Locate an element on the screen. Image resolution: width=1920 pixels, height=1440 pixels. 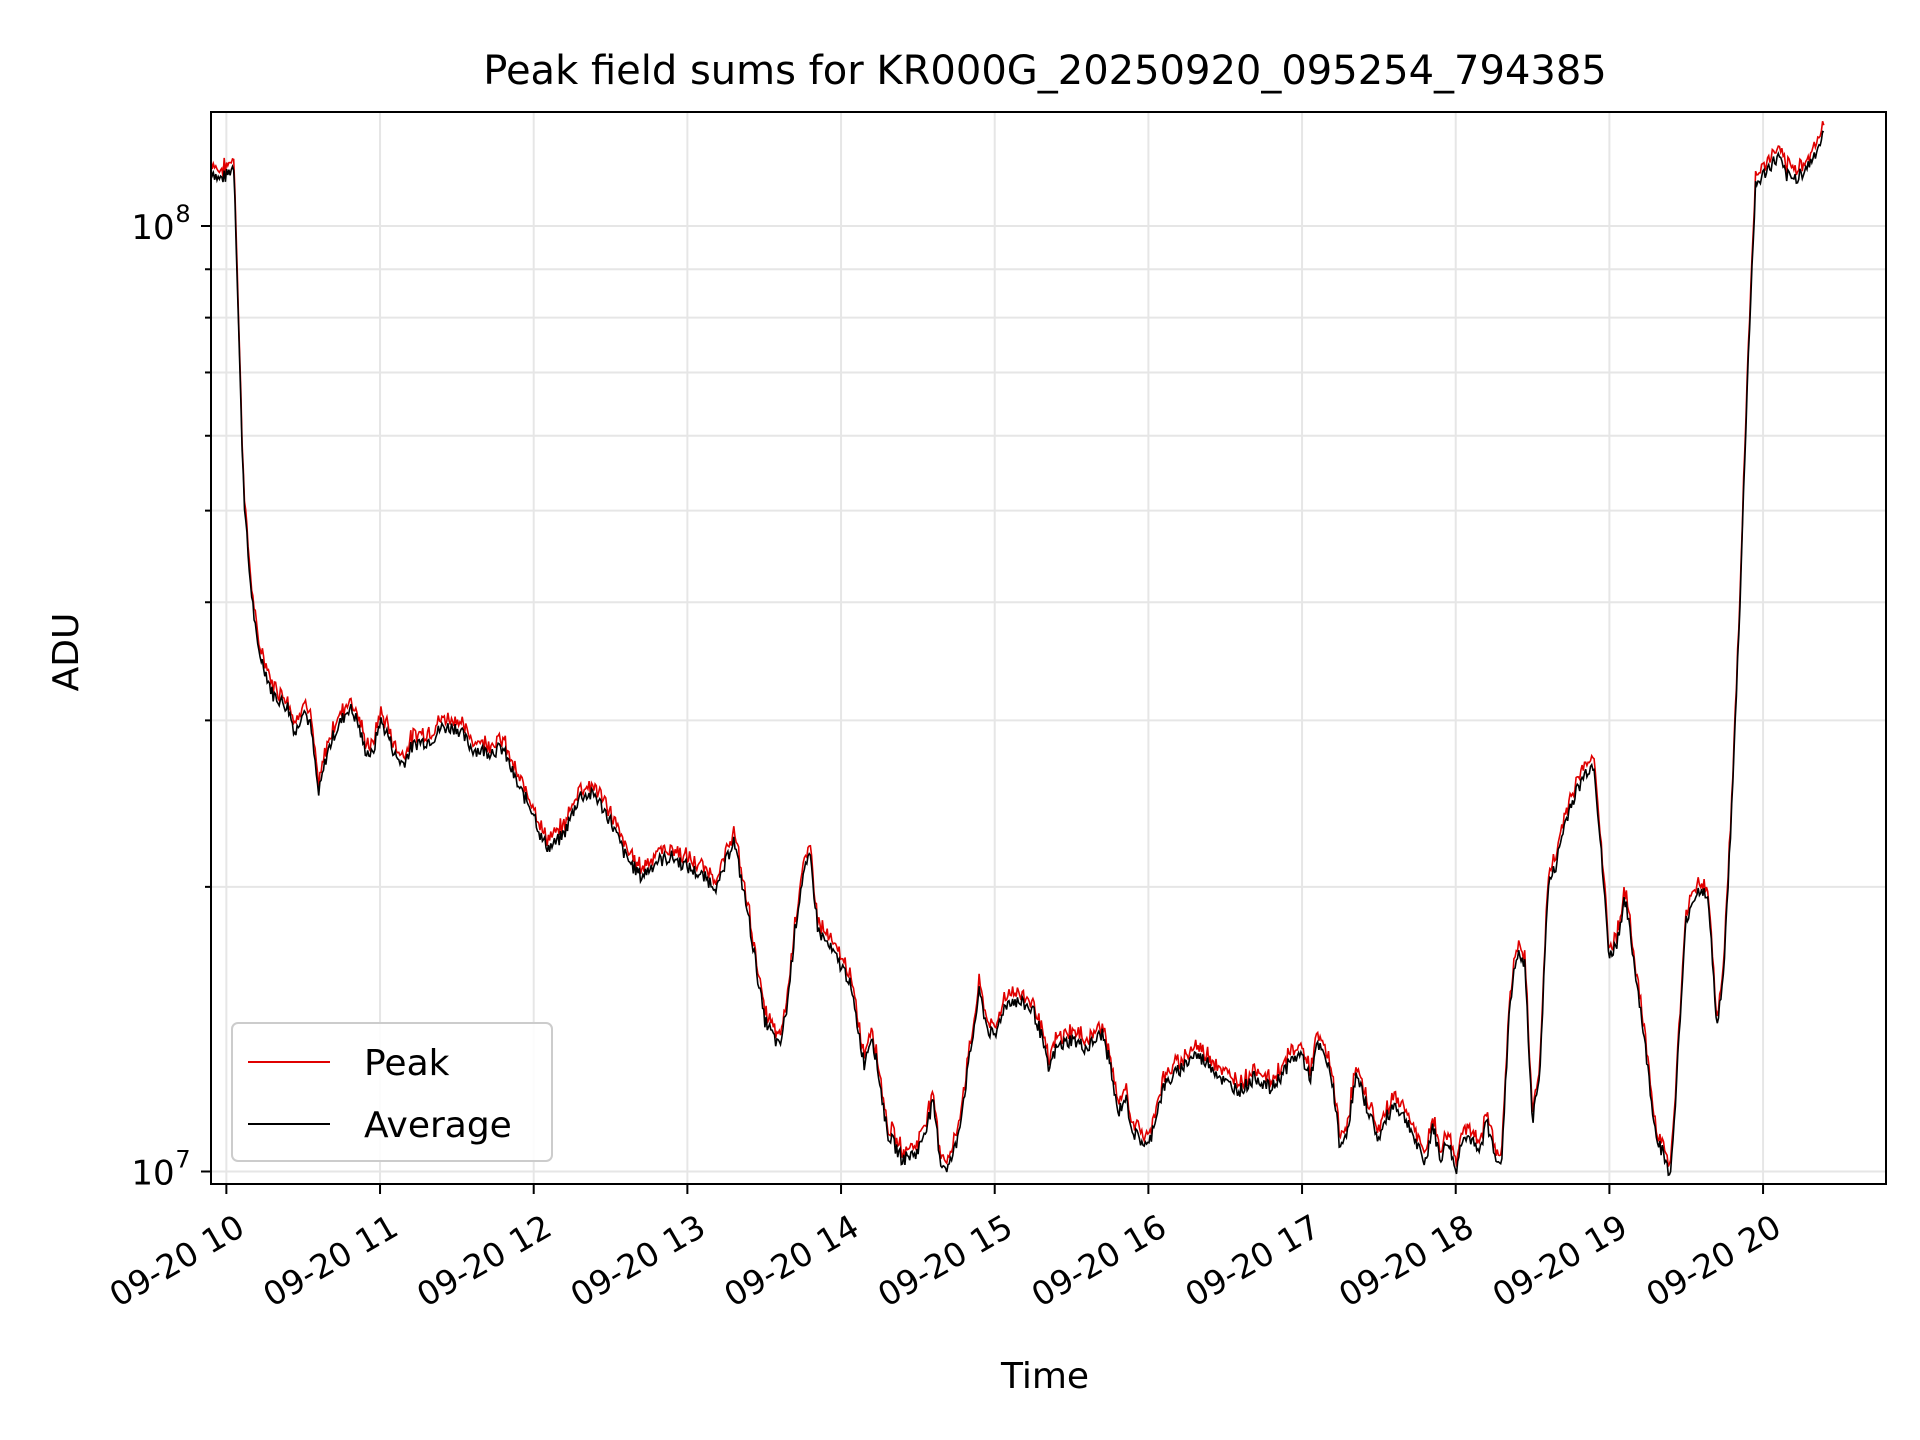
x-axis-label: Time is located at coordinates (1044, 1376).